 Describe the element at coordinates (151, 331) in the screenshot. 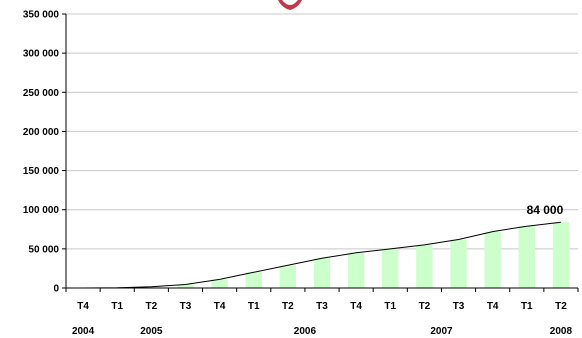

I see `year-label: 2005` at that location.